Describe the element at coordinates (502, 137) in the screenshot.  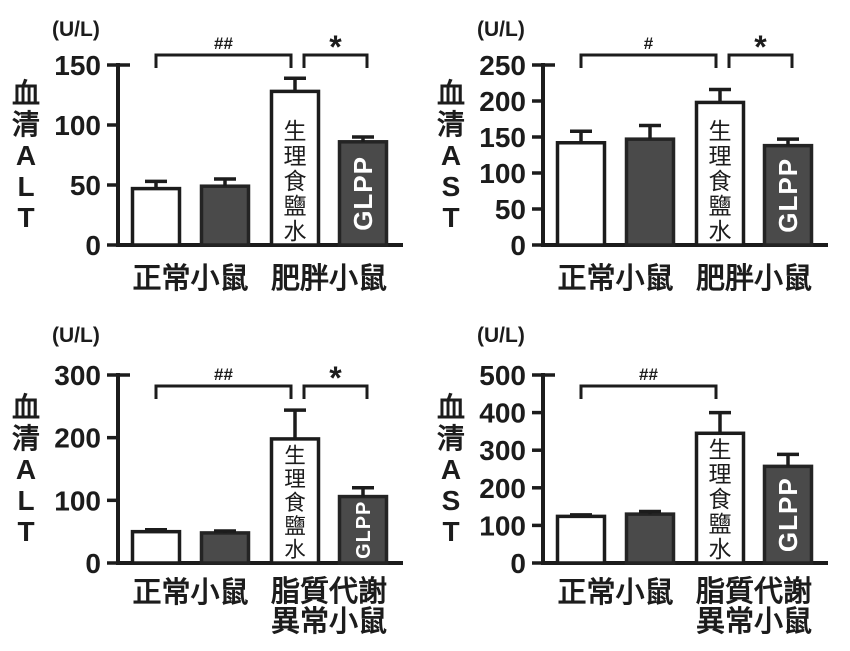
I see `y-tick-label: 150` at that location.